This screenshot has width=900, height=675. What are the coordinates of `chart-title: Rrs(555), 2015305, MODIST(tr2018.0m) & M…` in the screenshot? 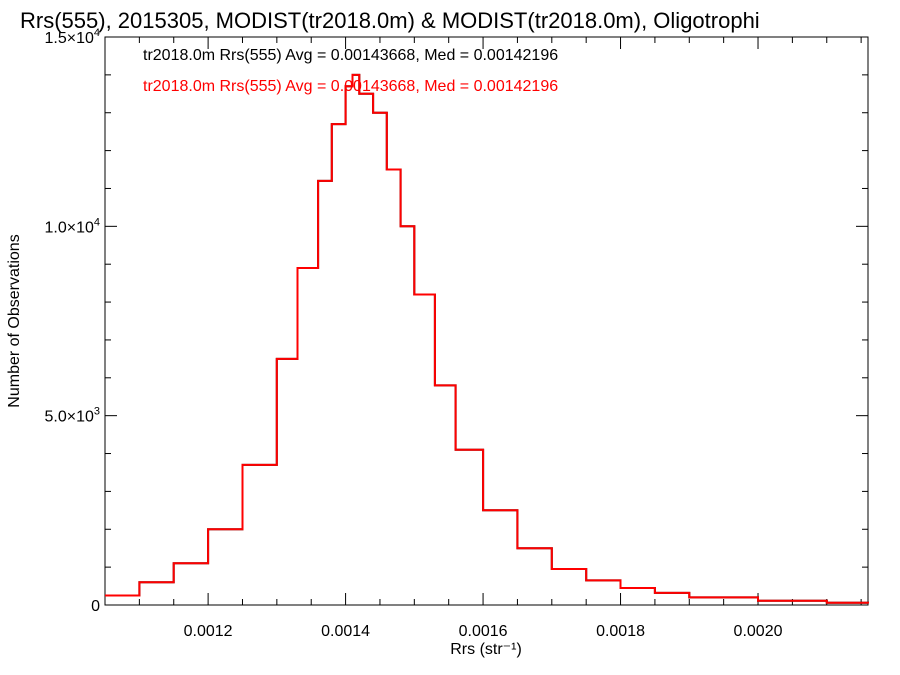 It's located at (390, 20).